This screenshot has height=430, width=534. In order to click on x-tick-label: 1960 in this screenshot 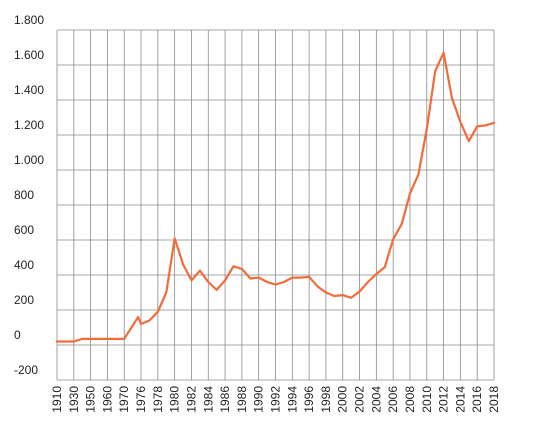, I will do `click(107, 399)`.